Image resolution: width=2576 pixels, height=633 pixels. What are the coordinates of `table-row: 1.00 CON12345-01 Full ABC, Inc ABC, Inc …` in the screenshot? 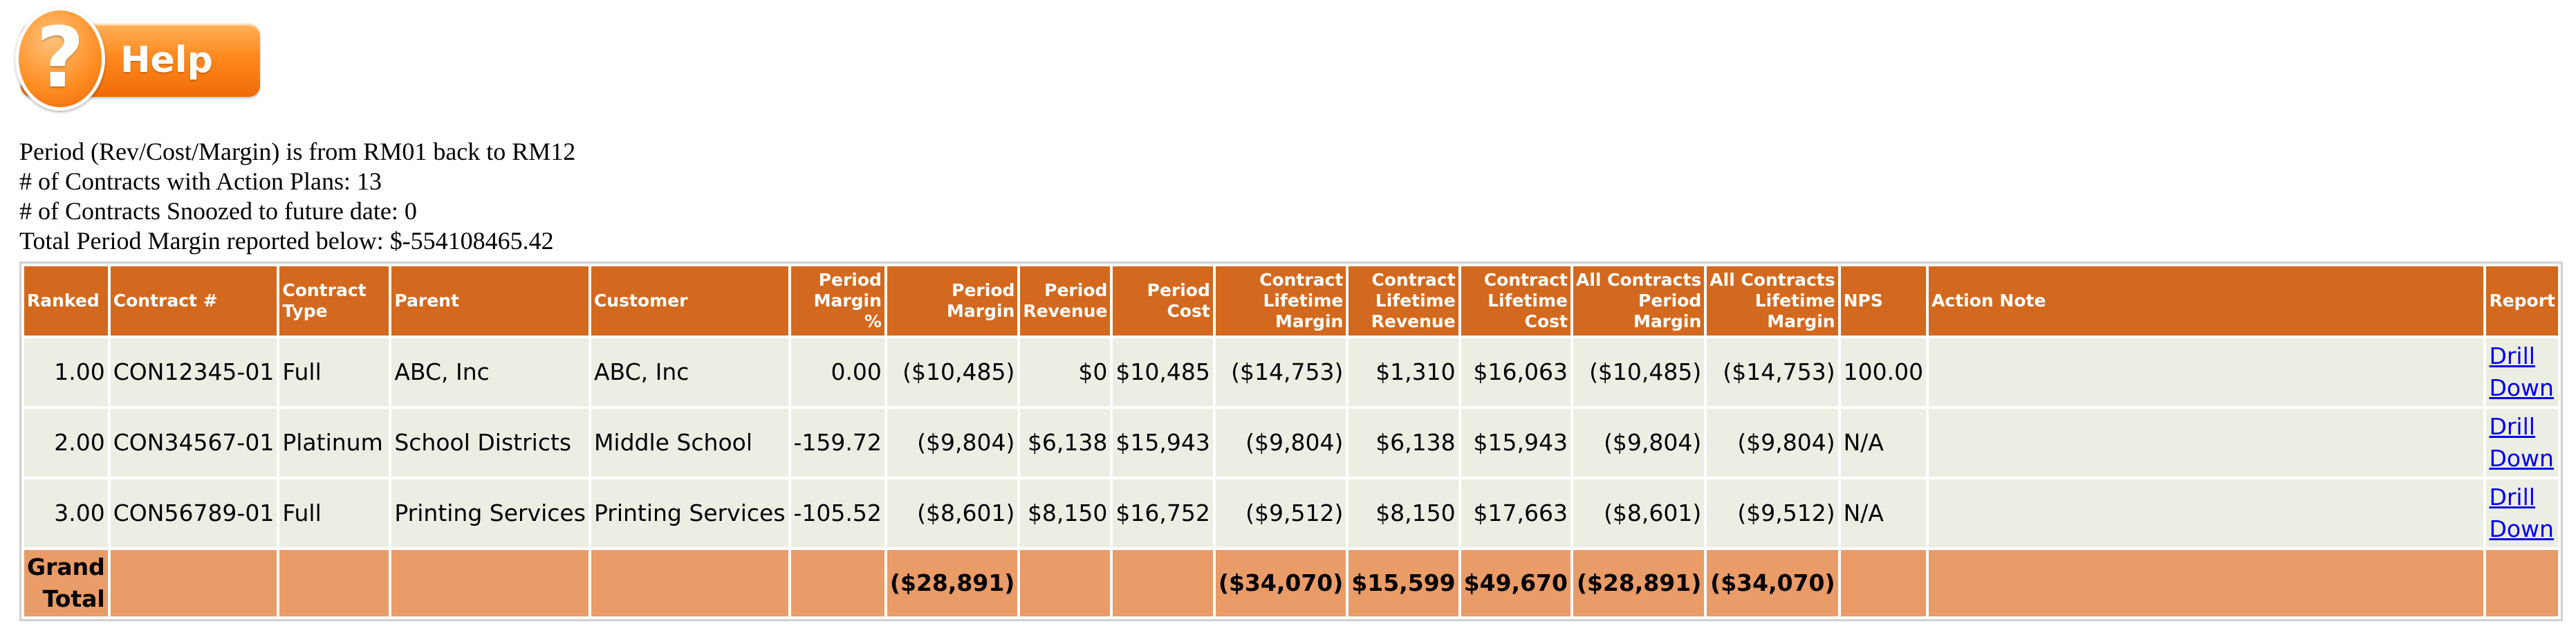 It's located at (1291, 372).